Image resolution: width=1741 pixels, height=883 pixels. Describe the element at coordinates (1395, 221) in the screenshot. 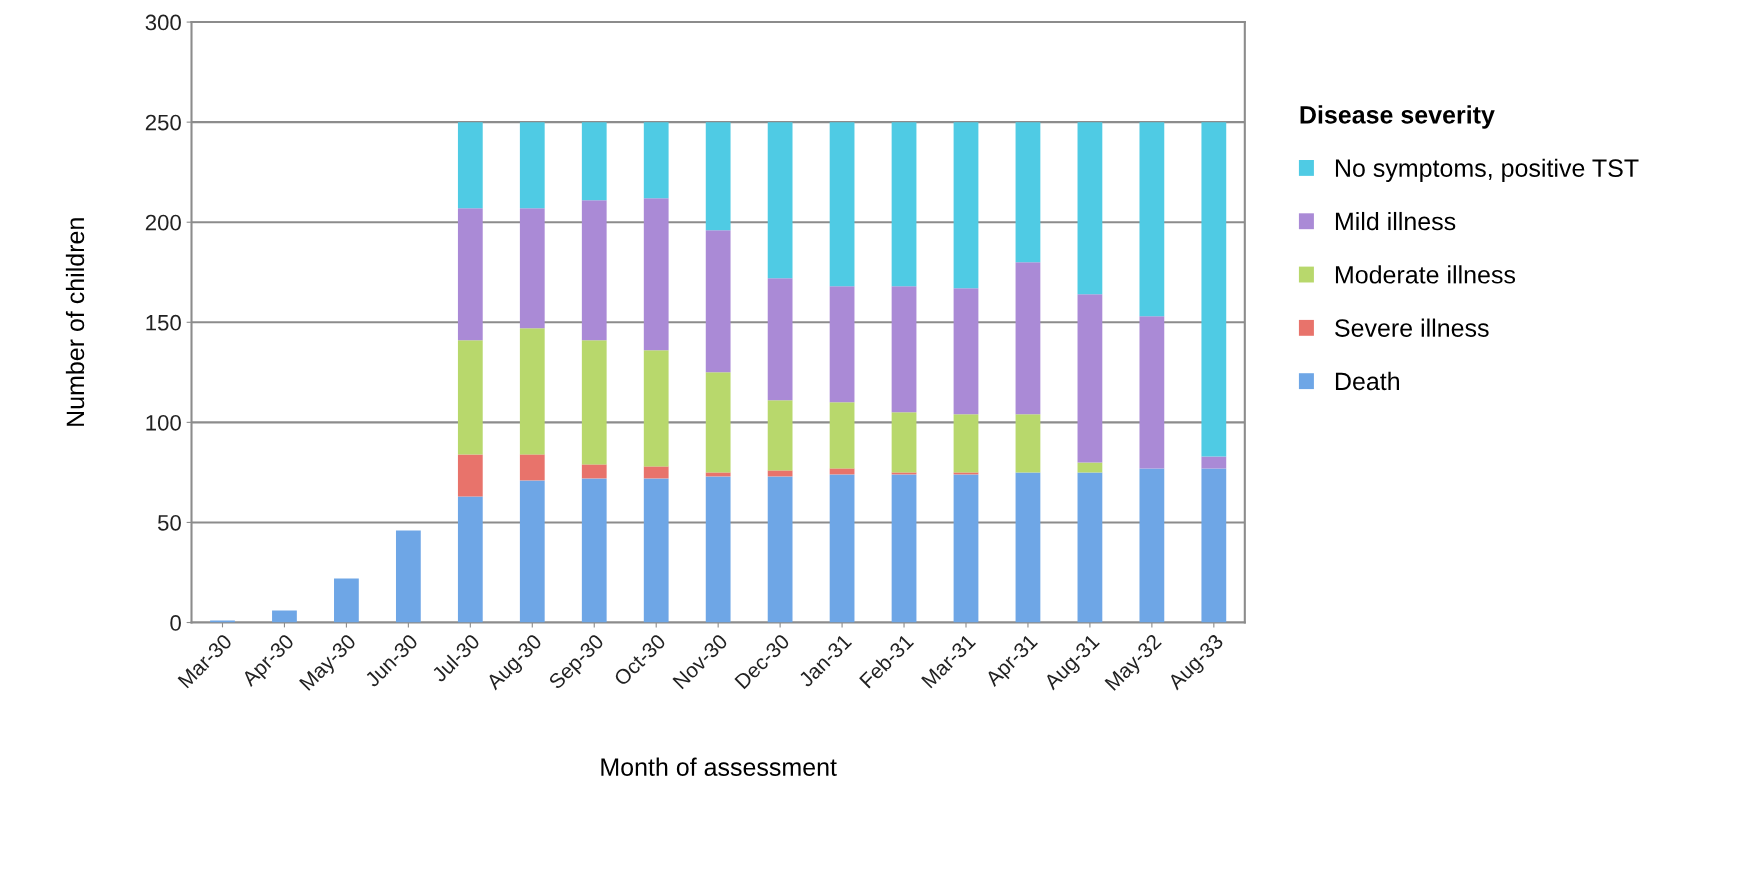

I see `legend-label: Mild illness` at that location.